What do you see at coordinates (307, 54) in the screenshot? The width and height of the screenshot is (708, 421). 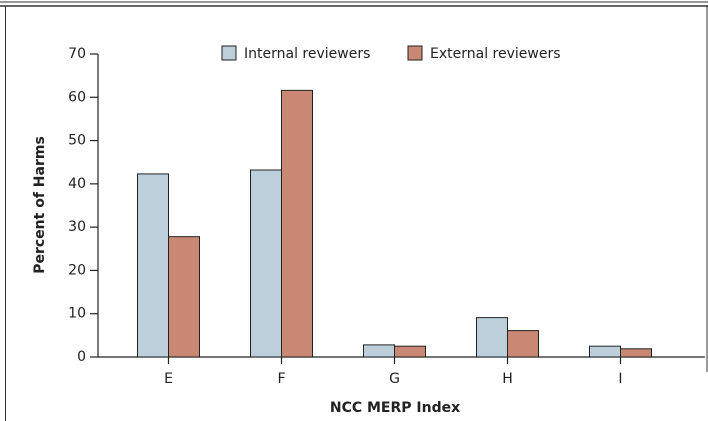 I see `legend-label: Internal reviewers` at bounding box center [307, 54].